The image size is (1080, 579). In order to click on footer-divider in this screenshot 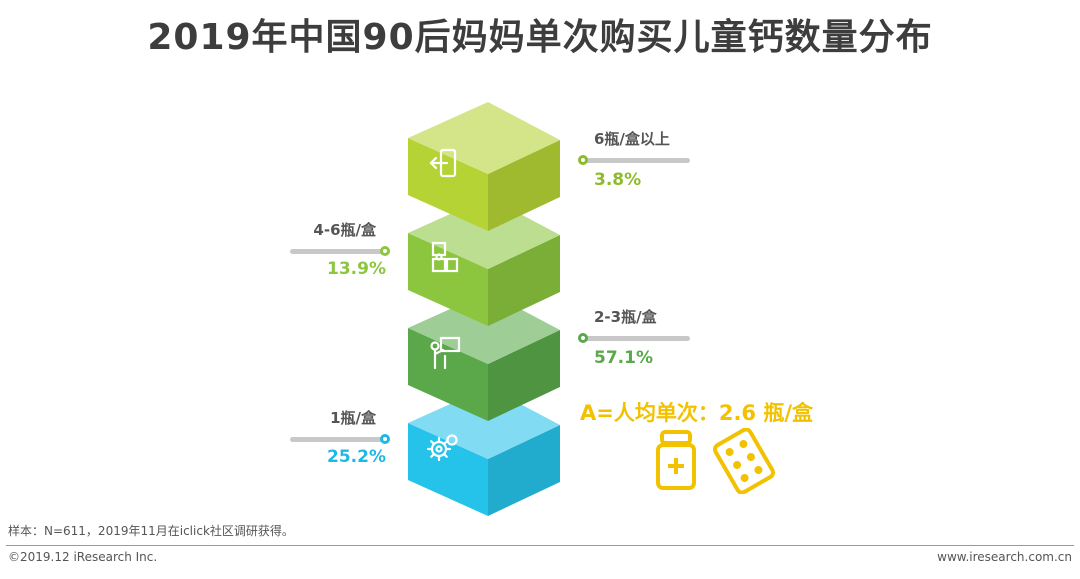, I will do `click(540, 545)`.